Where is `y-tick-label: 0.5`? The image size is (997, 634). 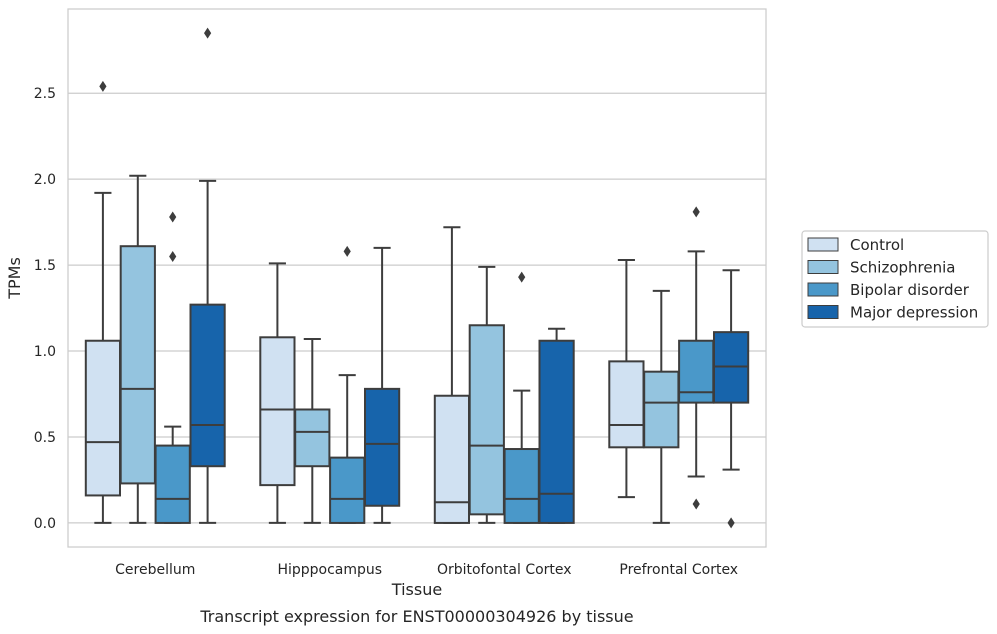 y-tick-label: 0.5 is located at coordinates (45, 438).